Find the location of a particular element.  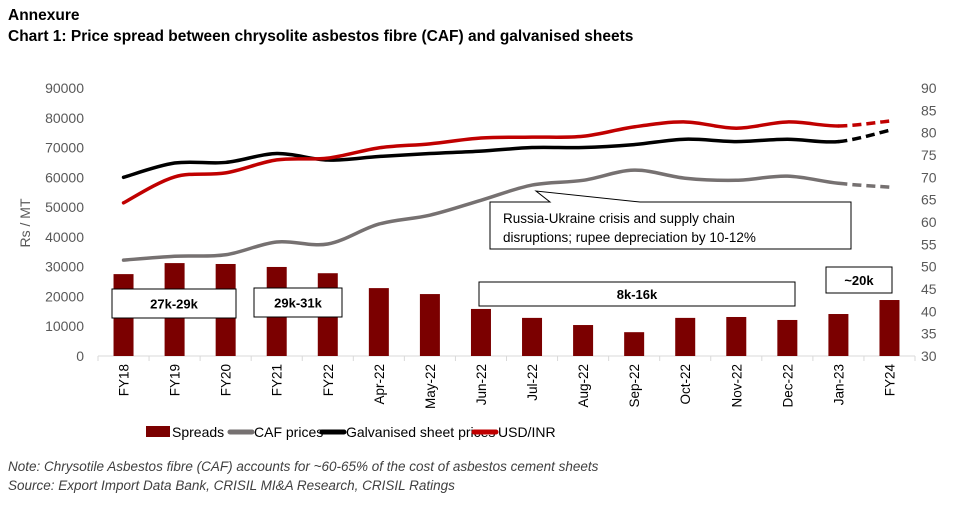

y2-tick-label: 55 is located at coordinates (929, 244).